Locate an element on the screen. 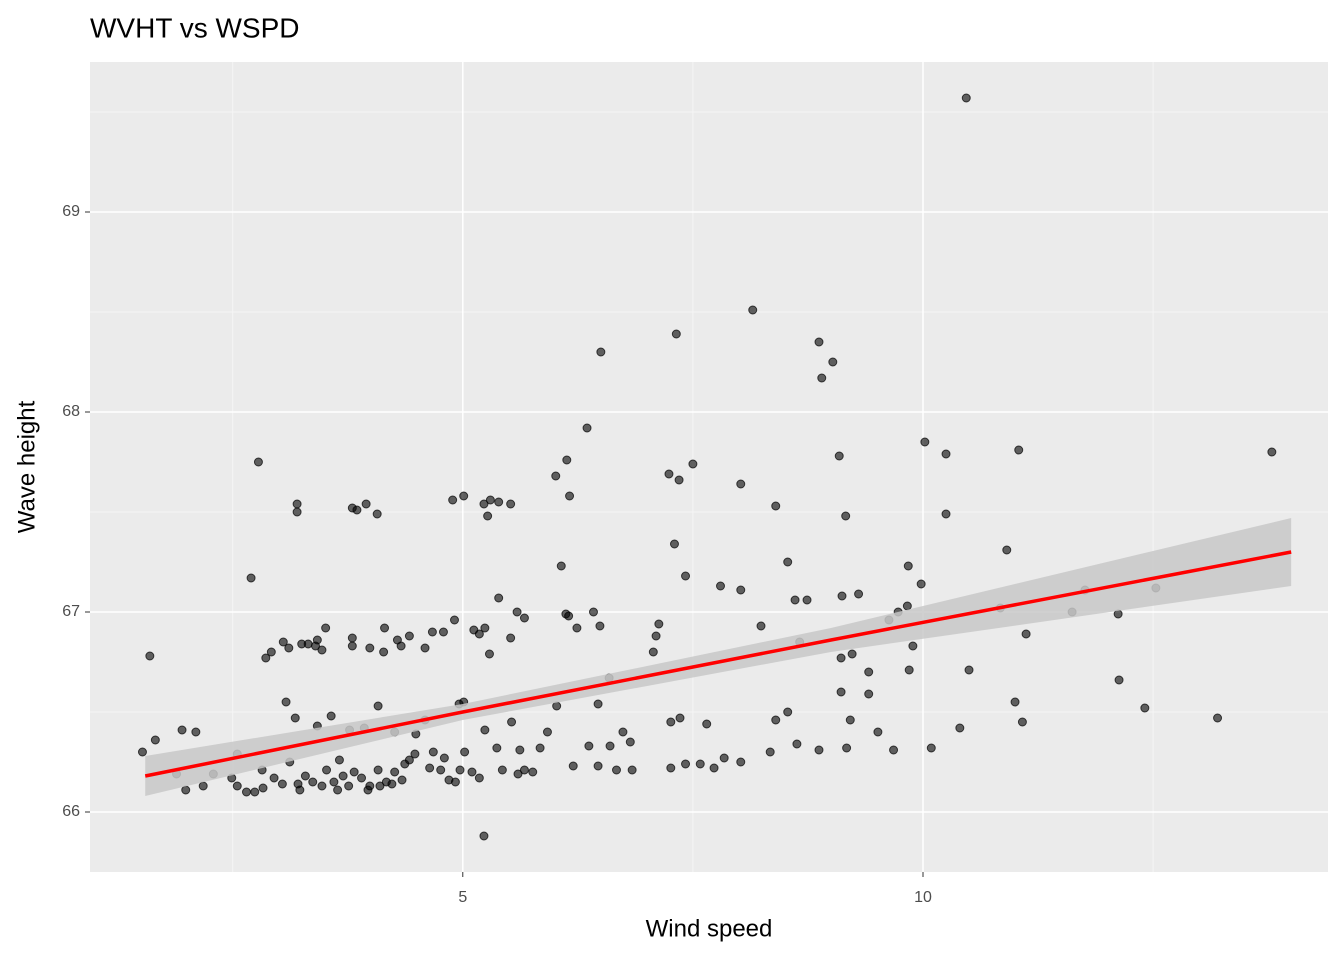  x-tick-label: 5 is located at coordinates (462, 897).